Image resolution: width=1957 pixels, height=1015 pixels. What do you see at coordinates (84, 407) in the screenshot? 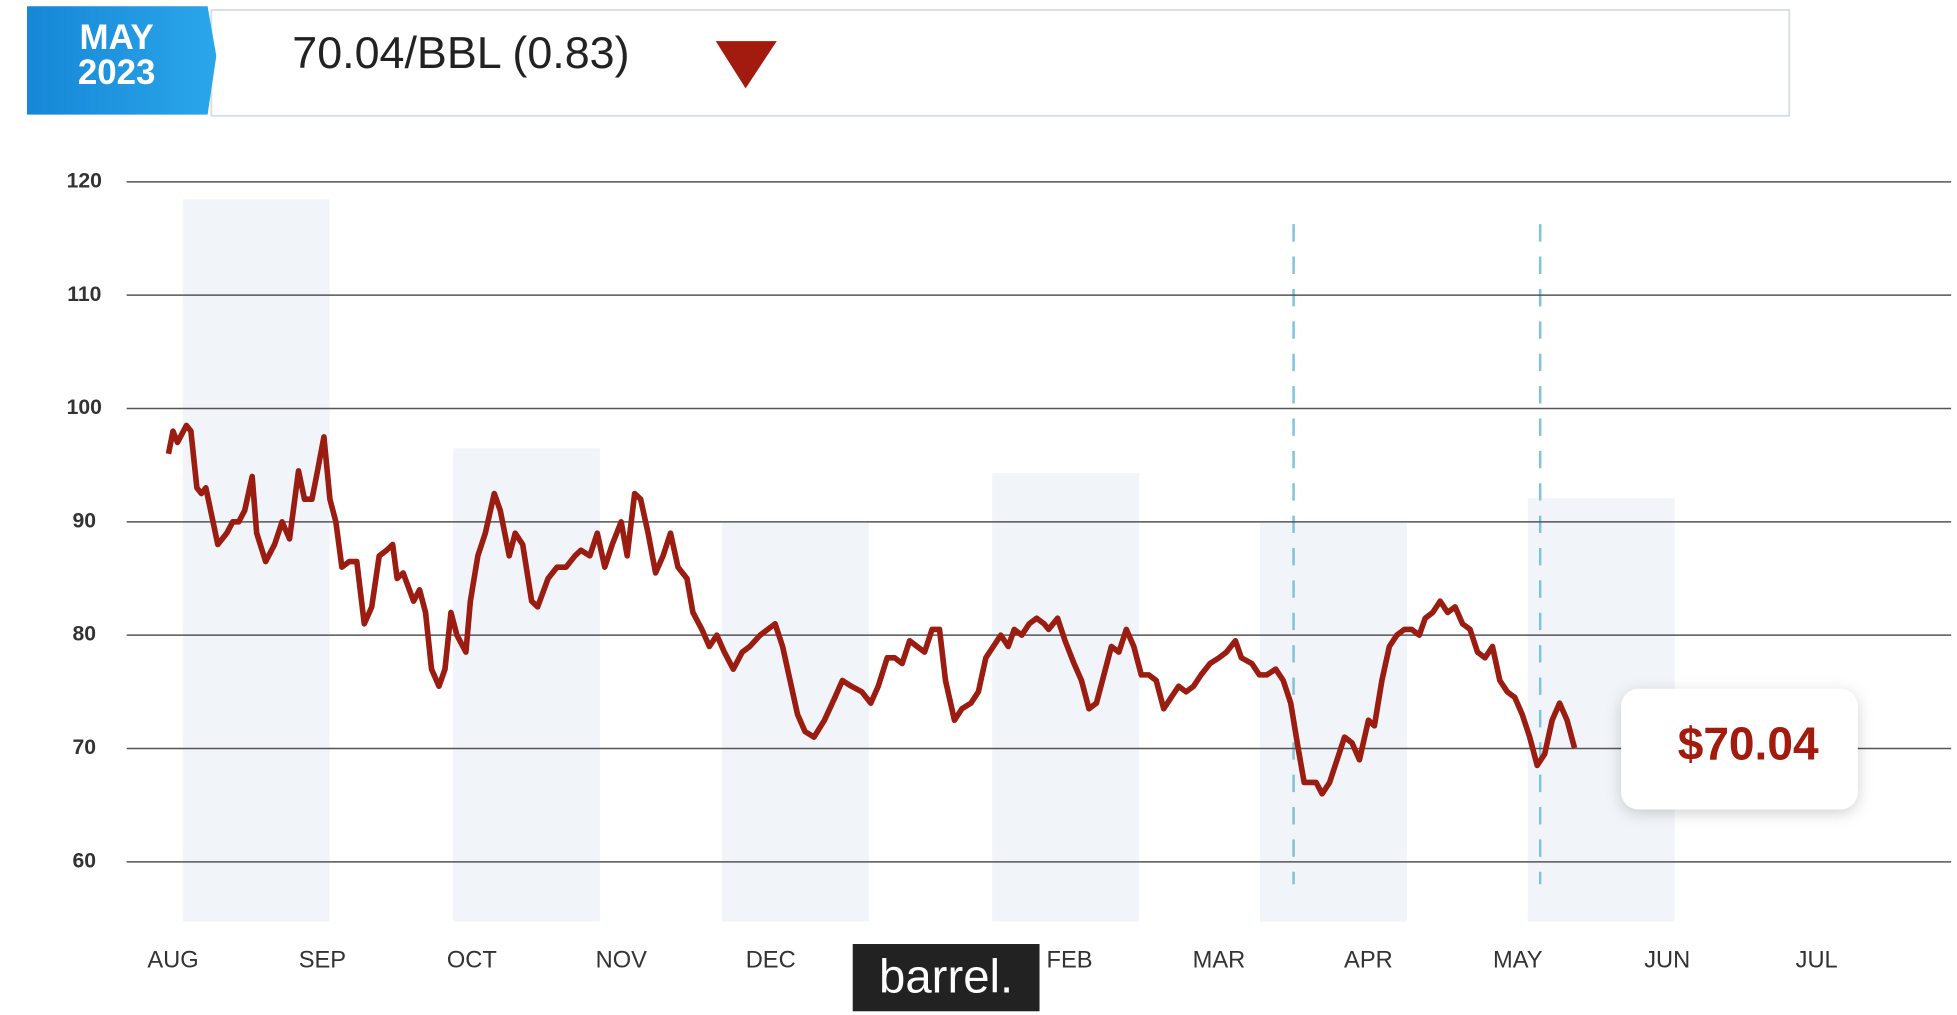
I see `y-tick-label: 100` at bounding box center [84, 407].